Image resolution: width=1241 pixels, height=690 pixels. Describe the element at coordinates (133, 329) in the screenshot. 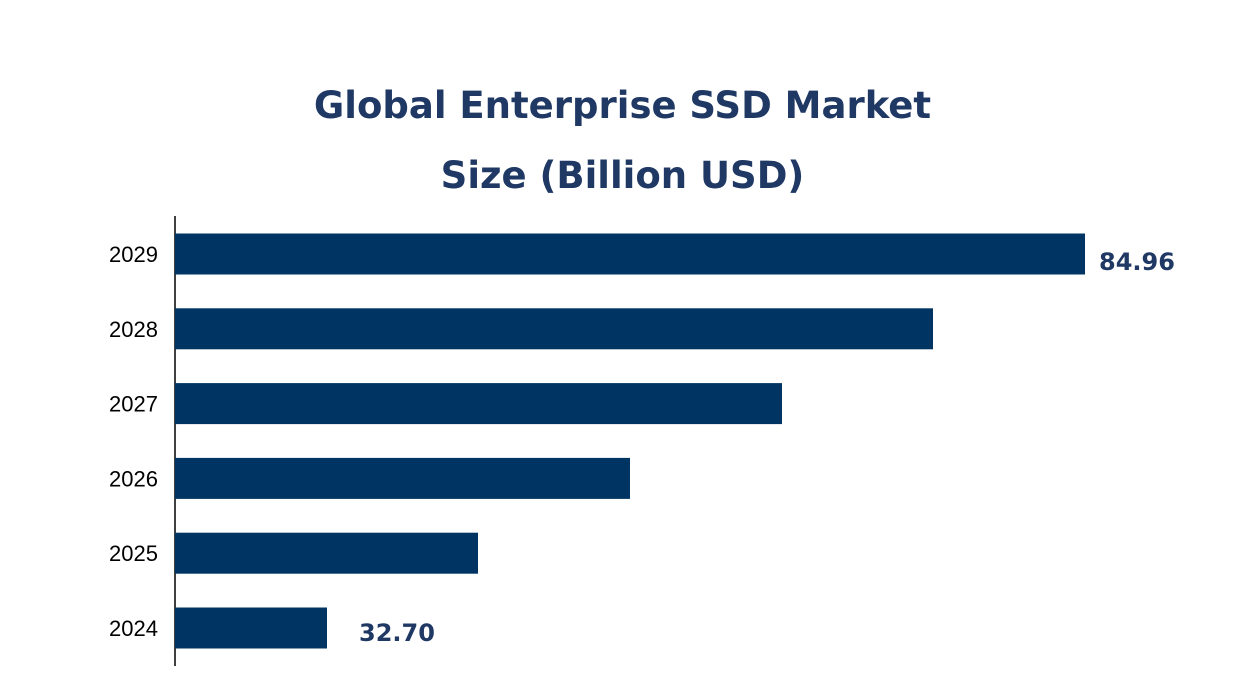

I see `y-tick-label: 2028` at that location.